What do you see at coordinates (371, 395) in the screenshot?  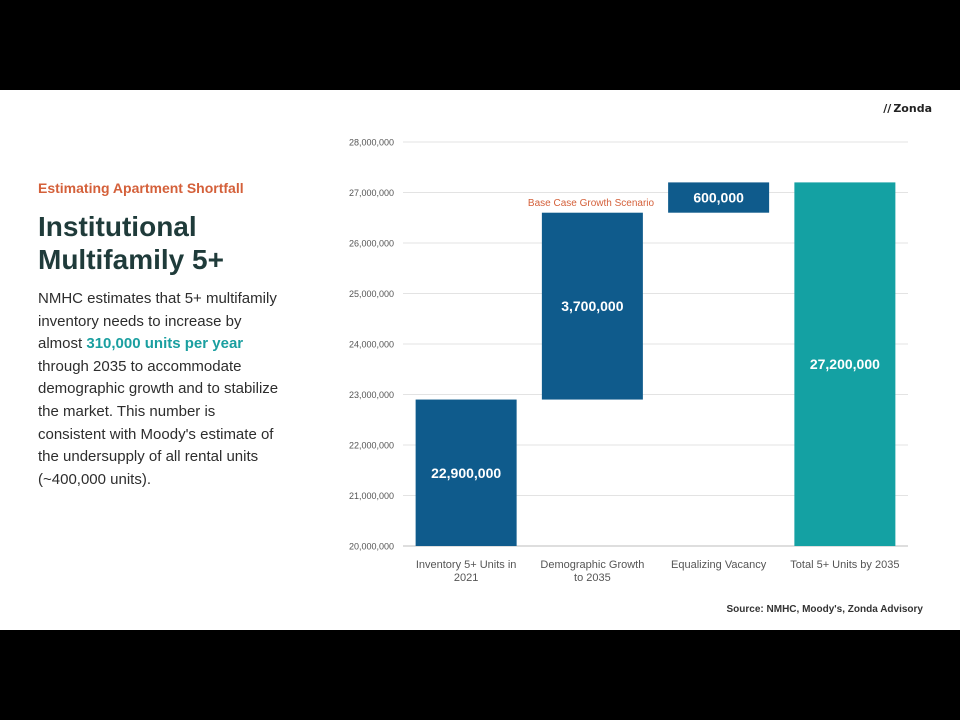 I see `y-tick-label: 23,000,000` at bounding box center [371, 395].